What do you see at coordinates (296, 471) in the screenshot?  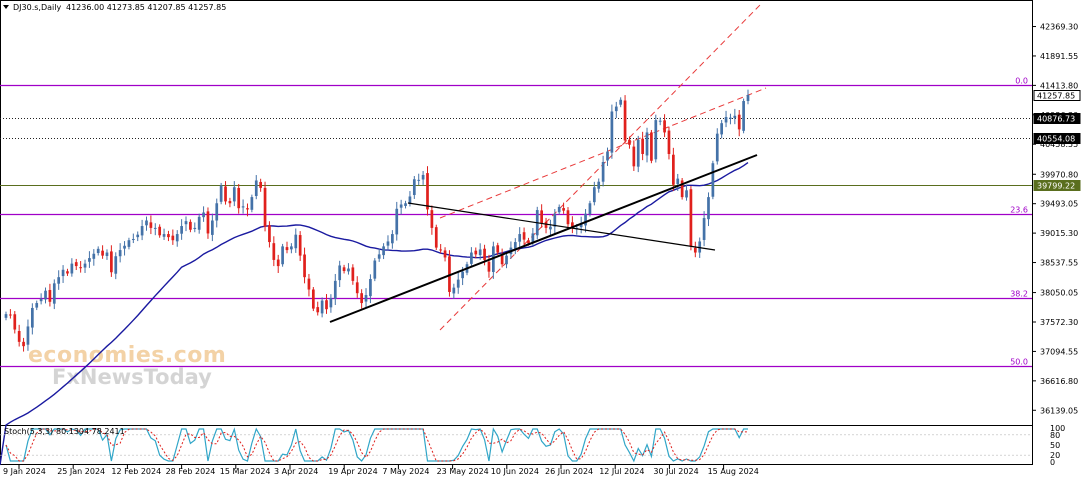 I see `date-tick-label: 3 Apr 2024` at bounding box center [296, 471].